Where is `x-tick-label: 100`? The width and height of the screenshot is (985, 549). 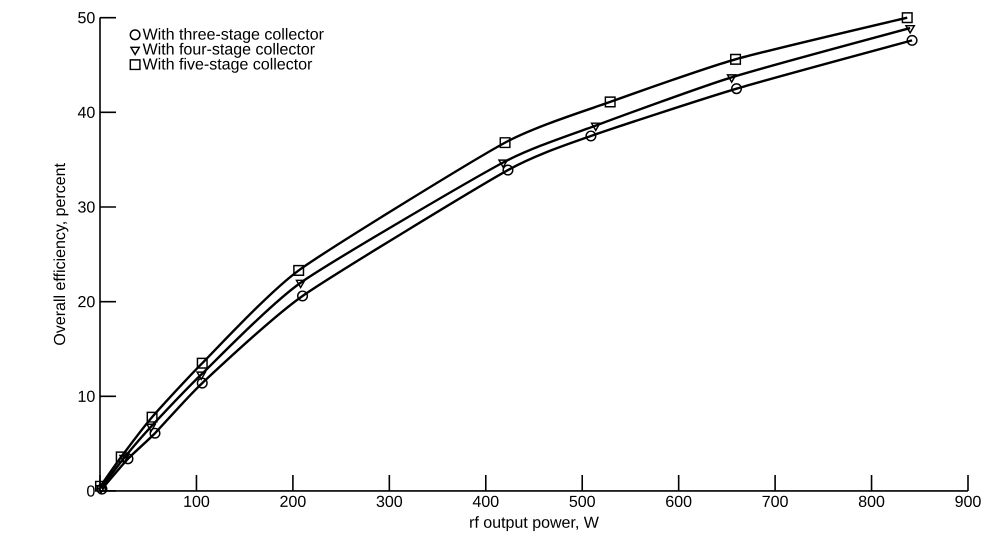 x-tick-label: 100 is located at coordinates (197, 502).